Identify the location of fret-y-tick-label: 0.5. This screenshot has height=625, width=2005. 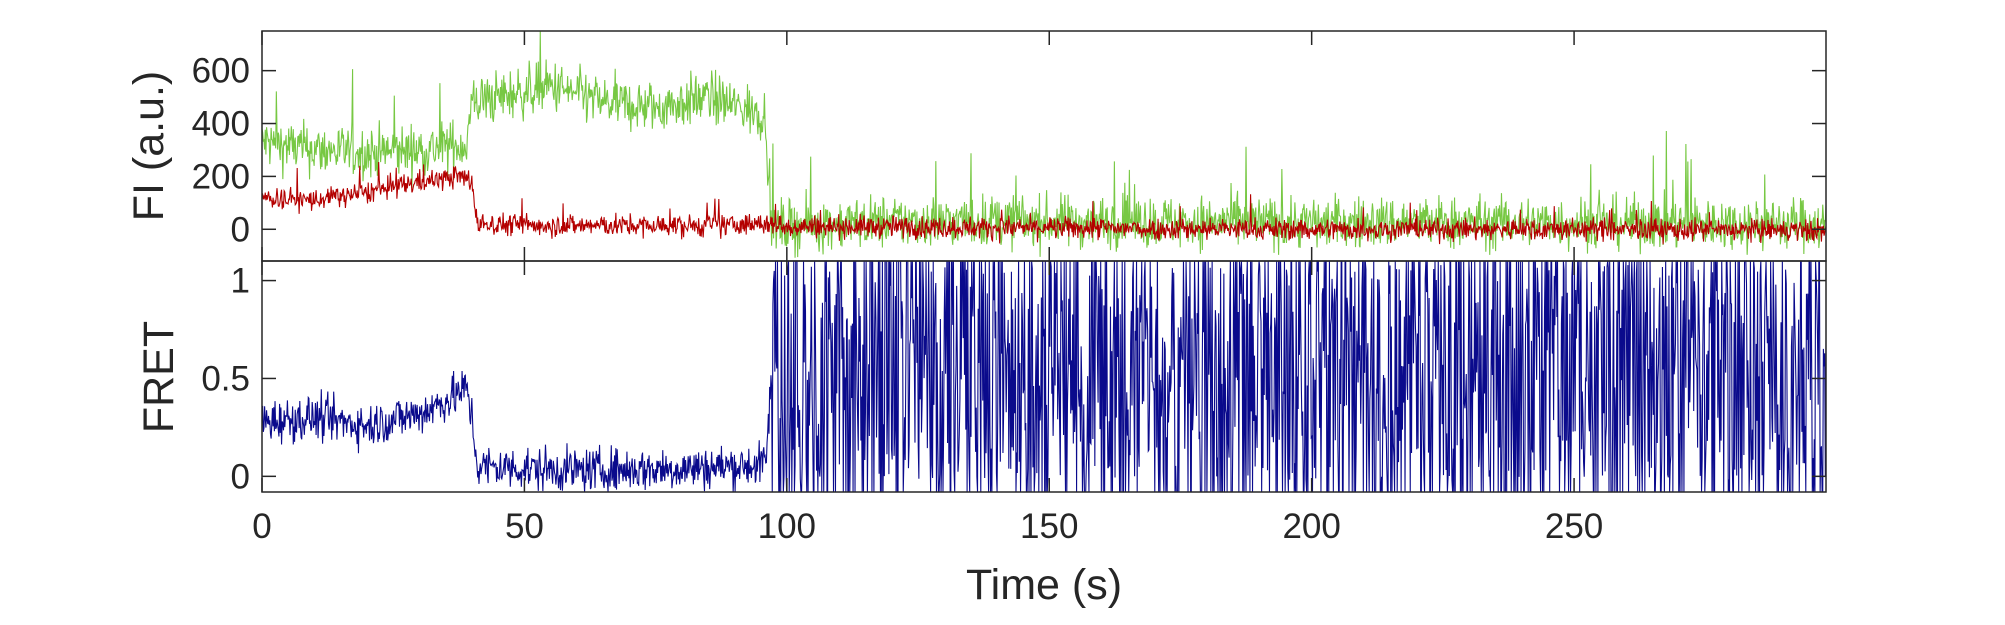
(225, 378).